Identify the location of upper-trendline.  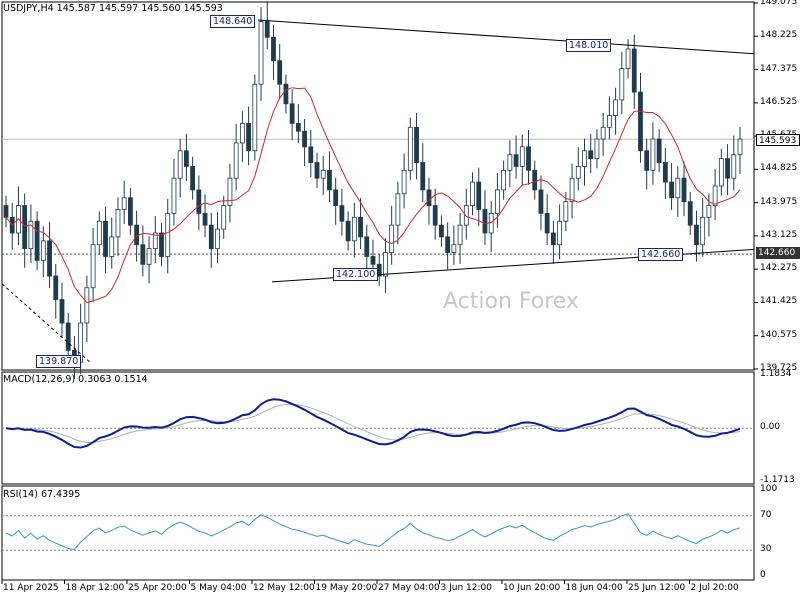
(506, 37).